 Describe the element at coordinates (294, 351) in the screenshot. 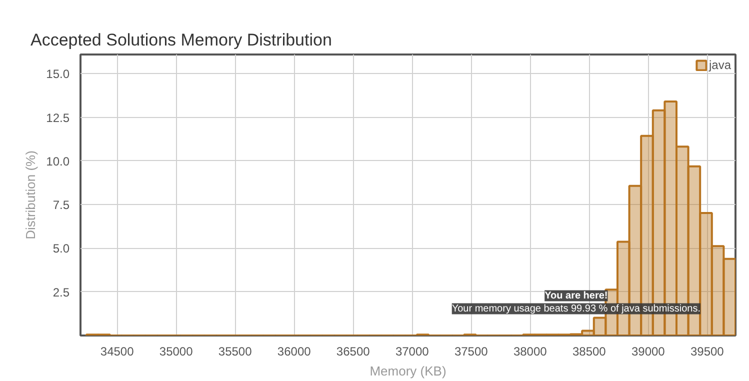

I see `x-tick-label: 36000` at that location.